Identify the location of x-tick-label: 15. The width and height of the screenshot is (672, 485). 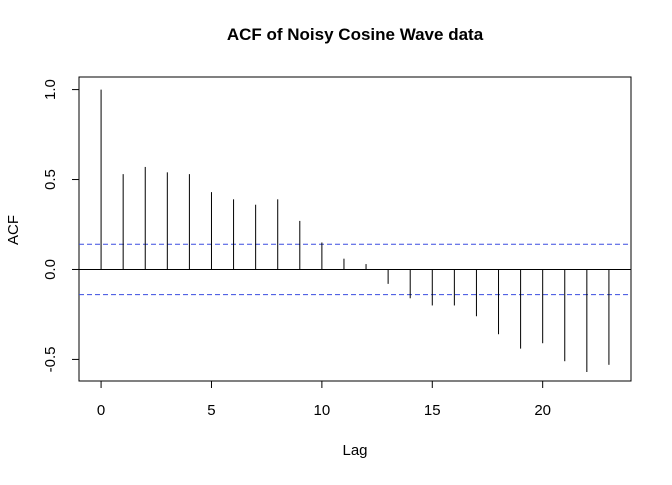
(432, 410).